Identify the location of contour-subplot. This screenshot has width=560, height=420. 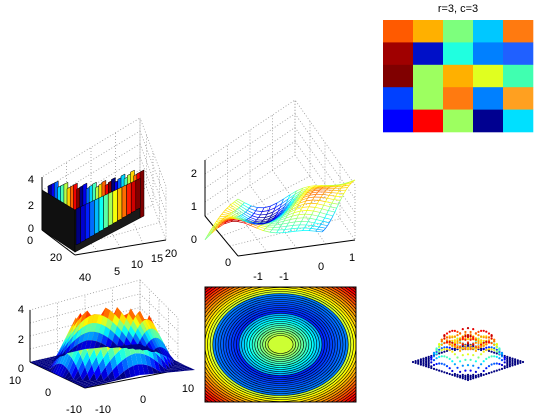
(280, 344).